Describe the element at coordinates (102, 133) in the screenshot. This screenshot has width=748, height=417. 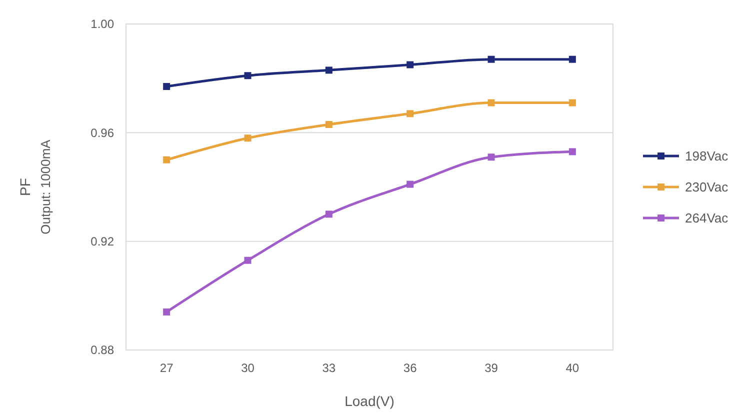
I see `y-tick-label: 0.96` at that location.